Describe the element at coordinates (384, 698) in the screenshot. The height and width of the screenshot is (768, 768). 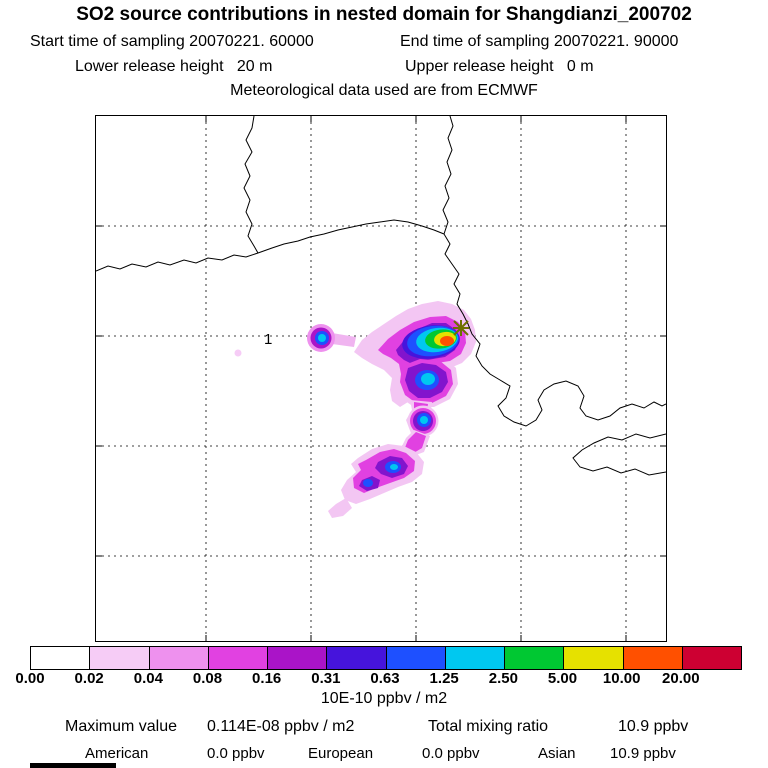
I see `colorbar-units: 10E-10 ppbv / m2` at that location.